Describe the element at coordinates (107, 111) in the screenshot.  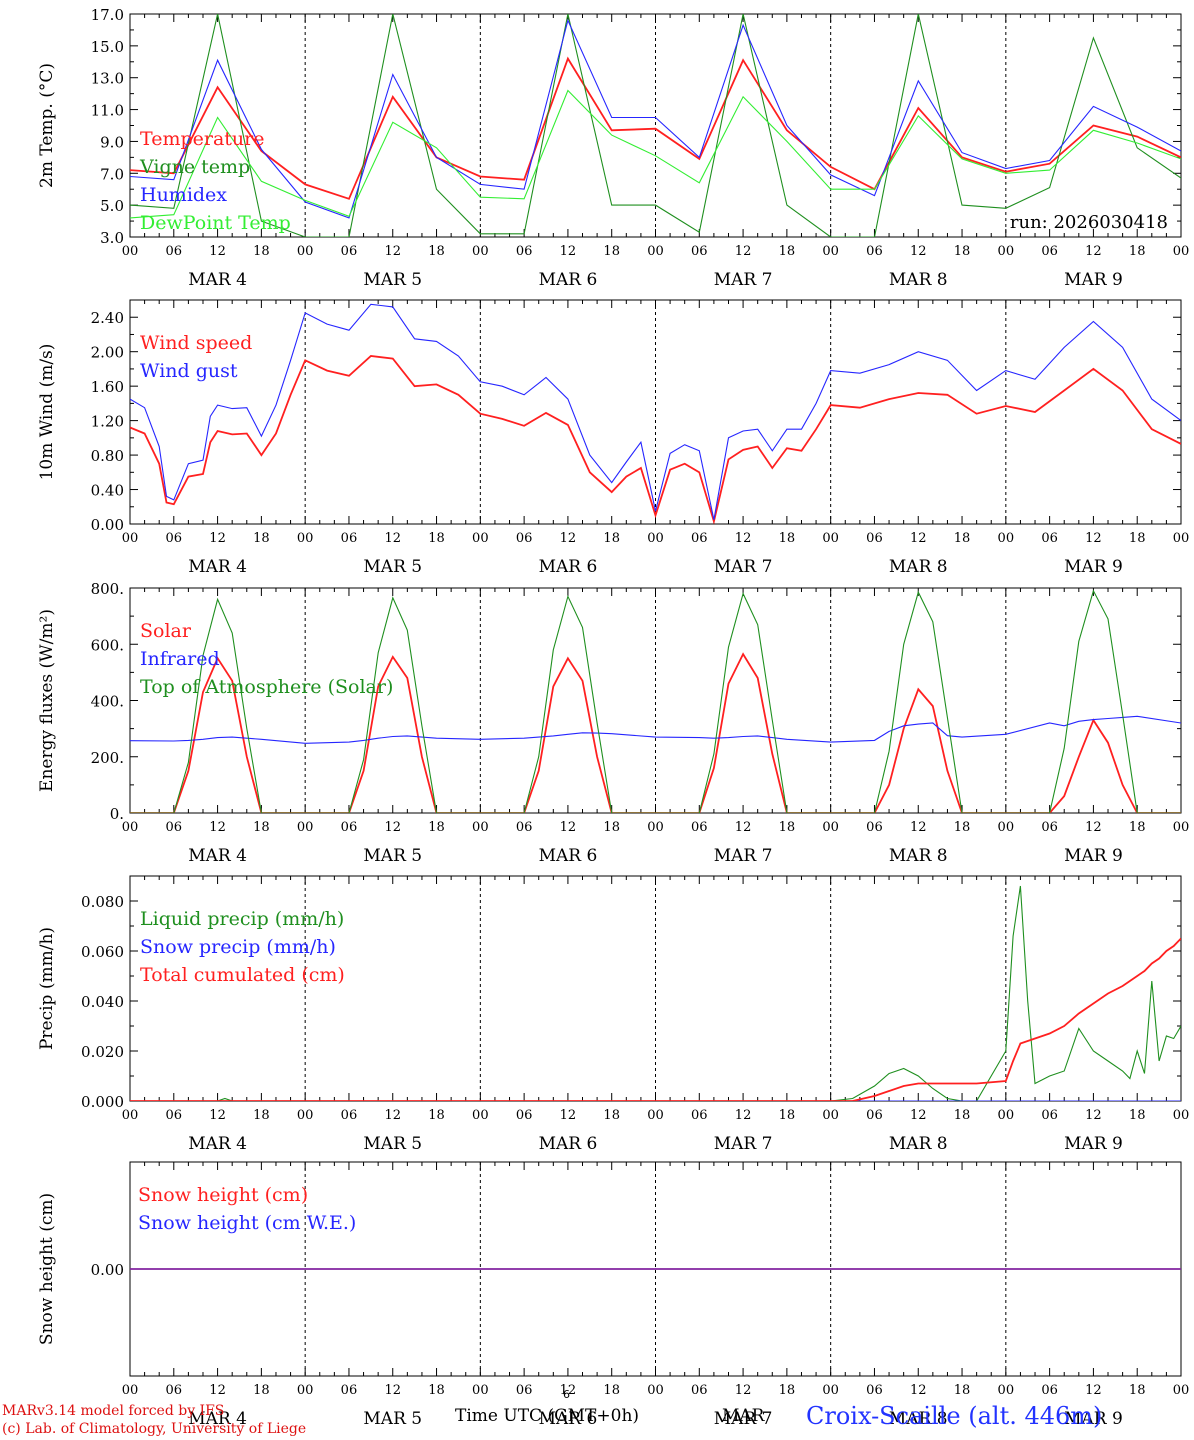
I see `y-tick-label: 11.0` at that location.